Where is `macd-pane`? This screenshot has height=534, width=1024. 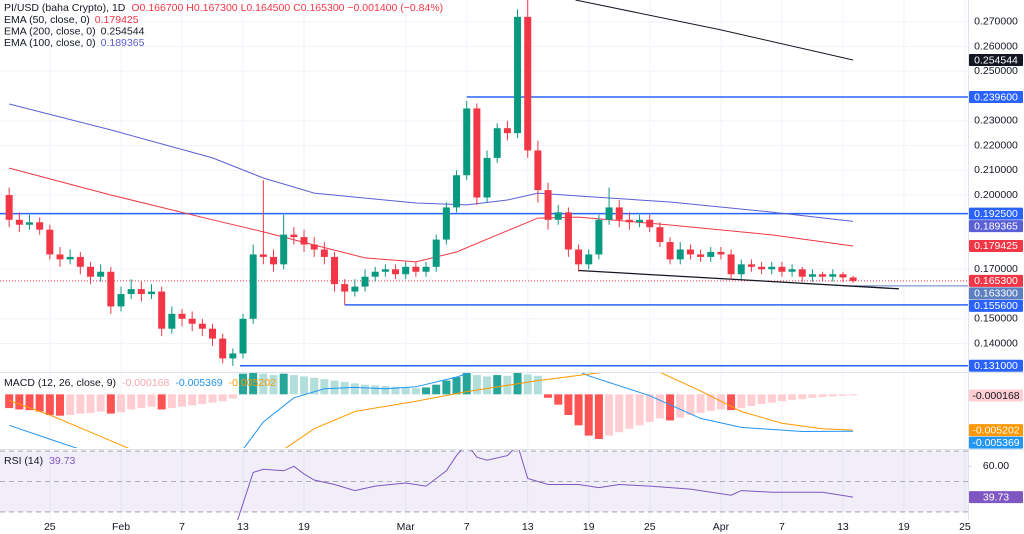 macd-pane is located at coordinates (485, 410).